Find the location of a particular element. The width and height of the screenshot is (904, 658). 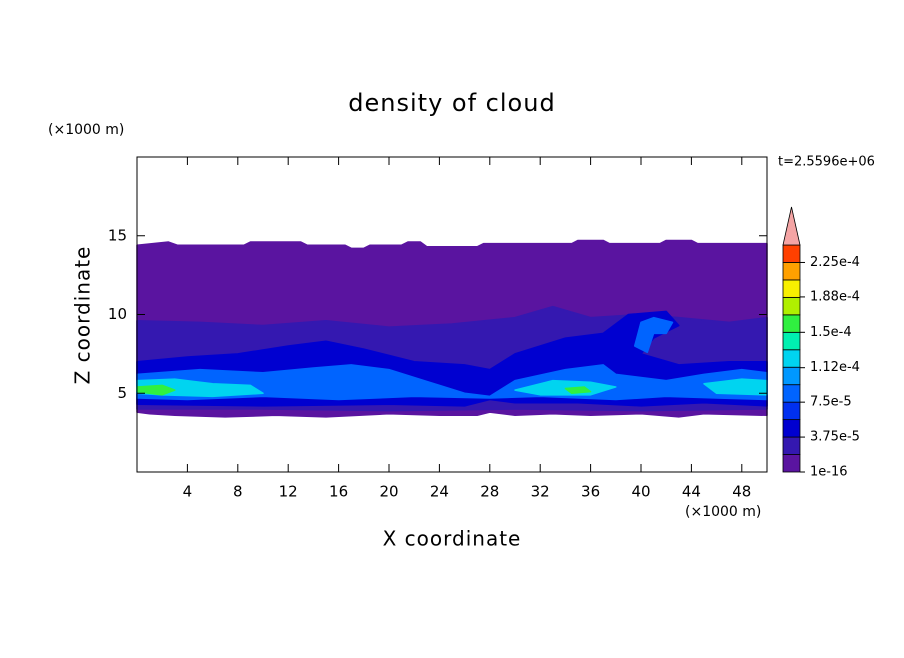

colorbar-tick-label: 1.5e-4 is located at coordinates (831, 332).